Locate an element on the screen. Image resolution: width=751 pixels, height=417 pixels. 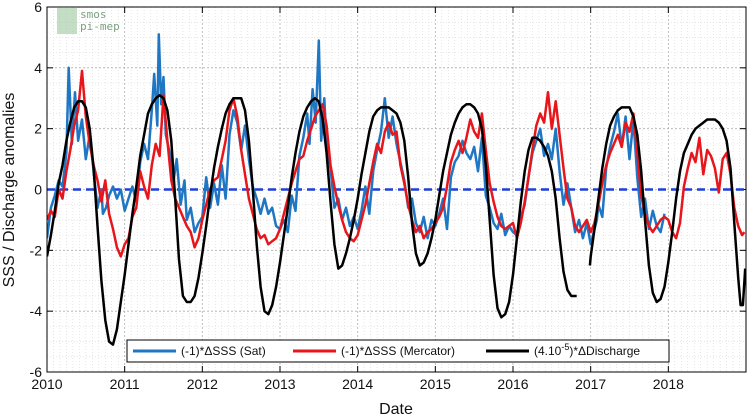
x-tick-label: 2014 is located at coordinates (357, 384).